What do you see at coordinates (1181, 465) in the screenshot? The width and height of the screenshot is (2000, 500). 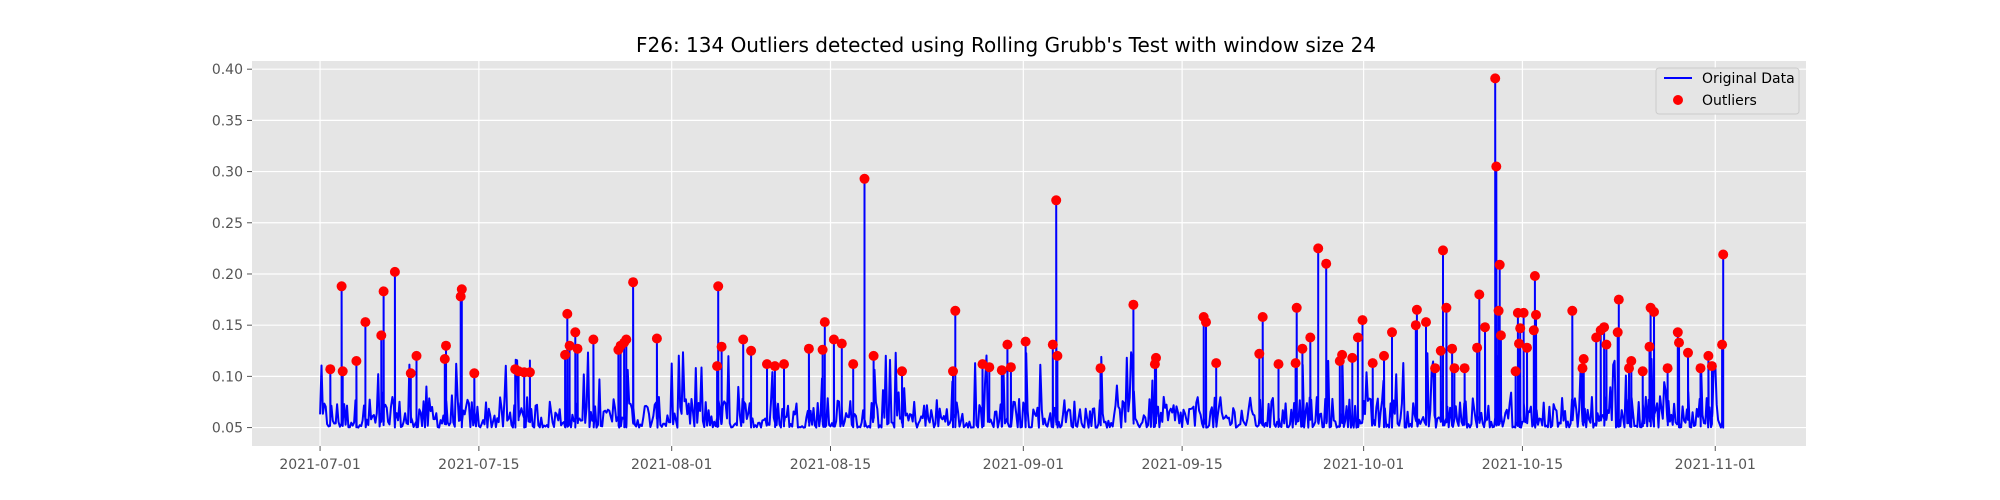 I see `x-tick-label: 2021-09-15` at bounding box center [1181, 465].